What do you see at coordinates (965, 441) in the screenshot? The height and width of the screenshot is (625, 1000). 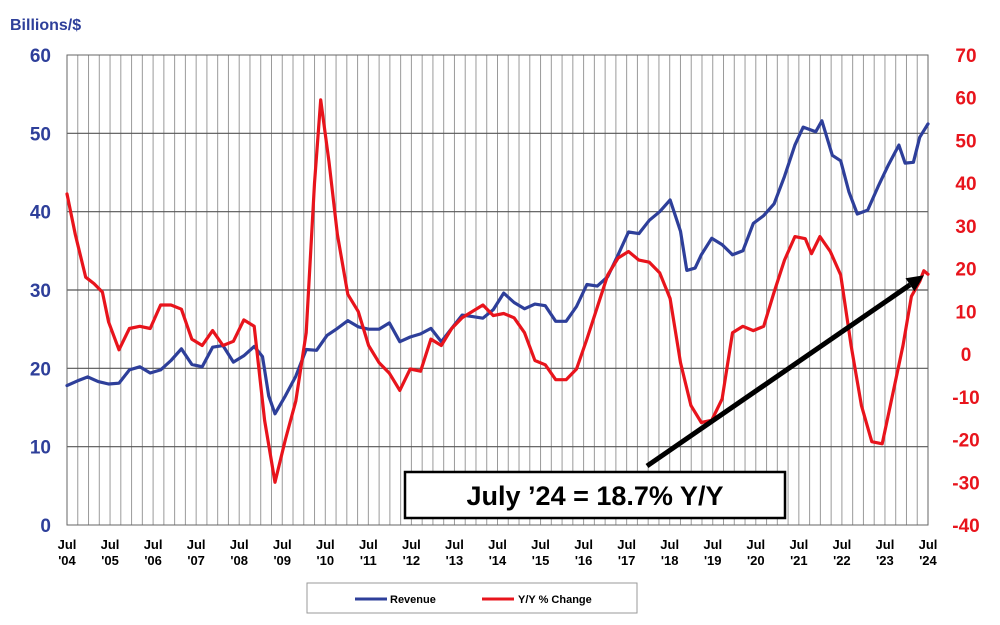 I see `right-tick-label: -20` at bounding box center [965, 441].